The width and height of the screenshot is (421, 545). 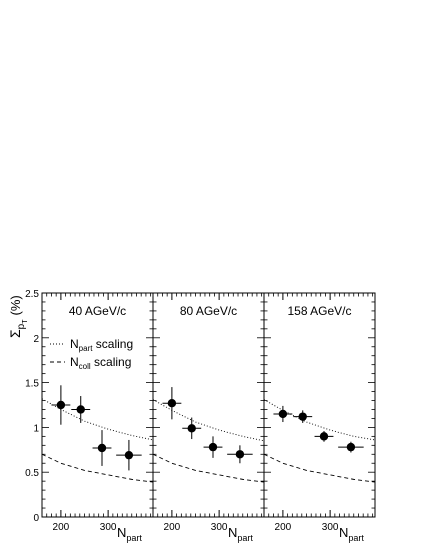 What do you see at coordinates (97, 311) in the screenshot?
I see `panel-label: 40 AGeV/c` at bounding box center [97, 311].